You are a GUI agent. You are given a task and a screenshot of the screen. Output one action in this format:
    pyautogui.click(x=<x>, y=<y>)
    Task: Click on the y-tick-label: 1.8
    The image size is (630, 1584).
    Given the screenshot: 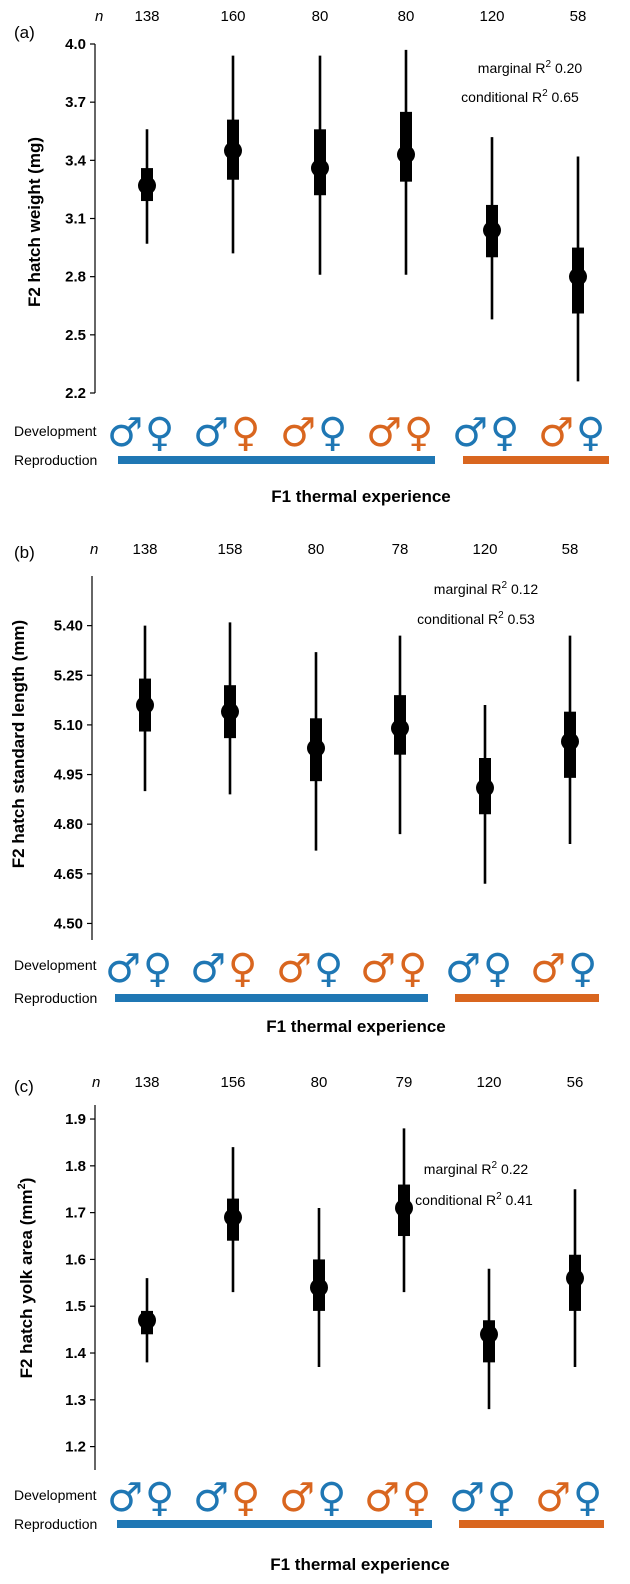 What is the action you would take?
    pyautogui.click(x=75, y=1166)
    